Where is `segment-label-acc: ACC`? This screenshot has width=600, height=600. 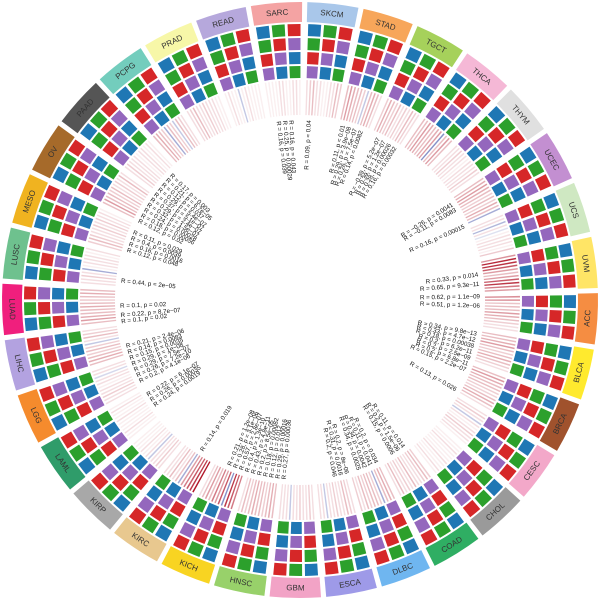
segment-label-acc: ACC is located at coordinates (587, 318).